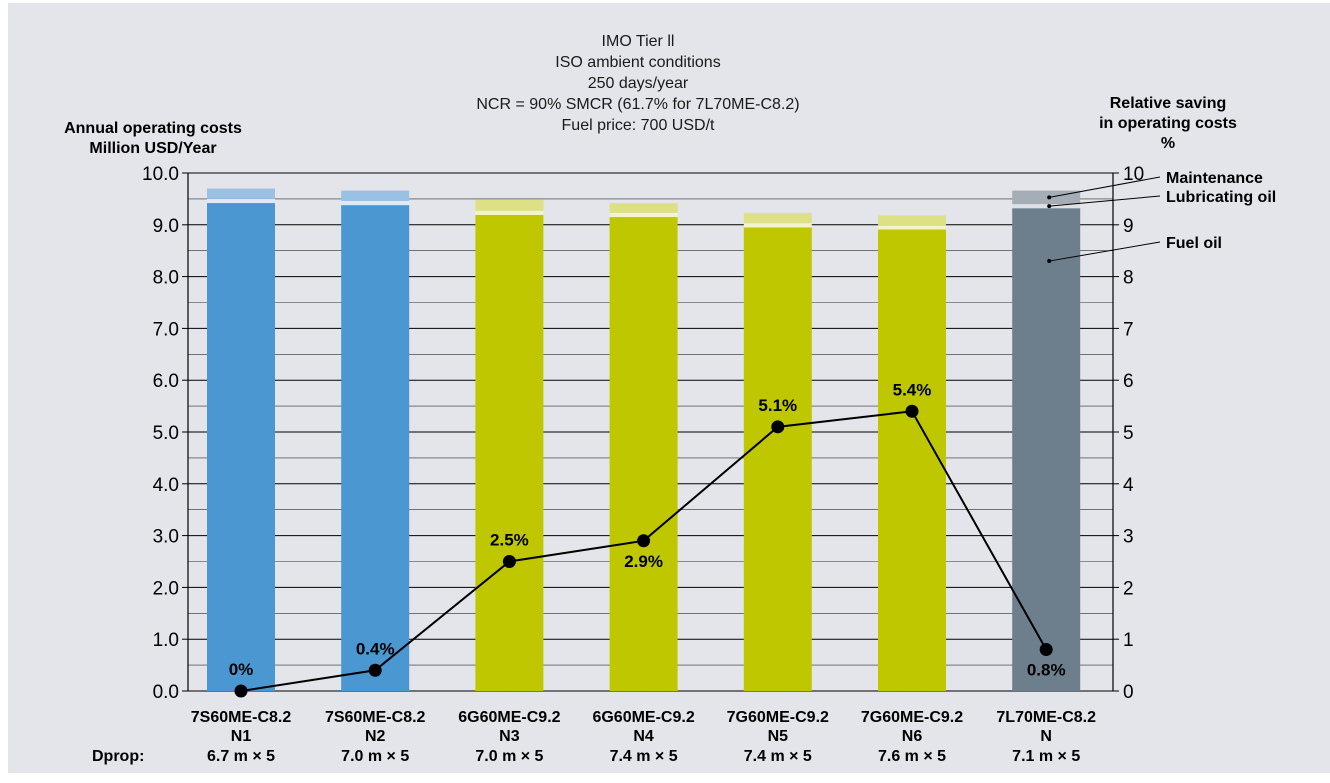 The height and width of the screenshot is (783, 1330). I want to click on x-category-case: N6, so click(912, 736).